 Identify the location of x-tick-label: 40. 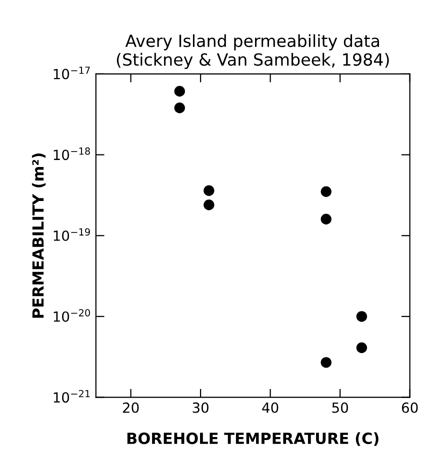
(270, 407).